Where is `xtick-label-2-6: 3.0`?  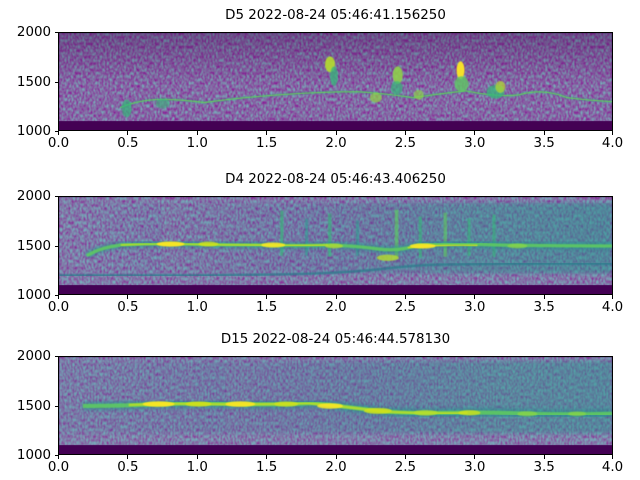 xtick-label-2-6: 3.0 is located at coordinates (475, 467).